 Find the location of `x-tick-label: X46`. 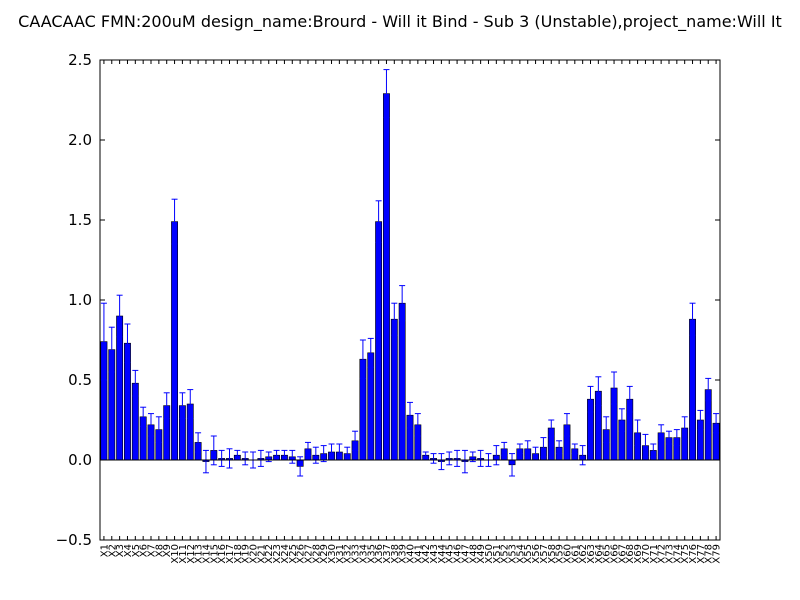

x-tick-label: X46 is located at coordinates (458, 554).